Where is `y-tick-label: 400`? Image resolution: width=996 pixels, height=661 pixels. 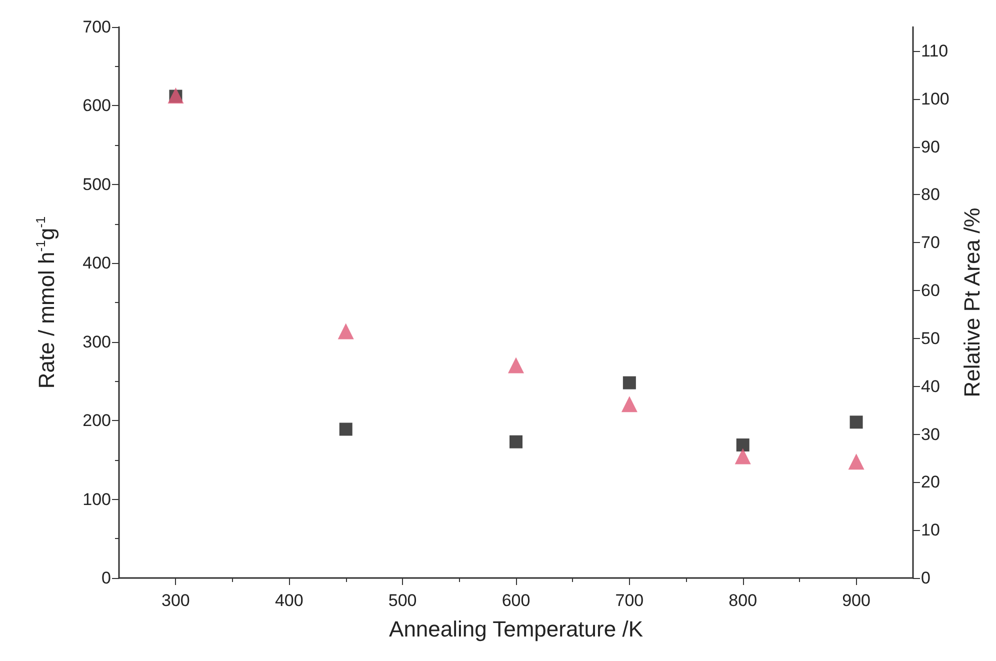 y-tick-label: 400 is located at coordinates (96, 263).